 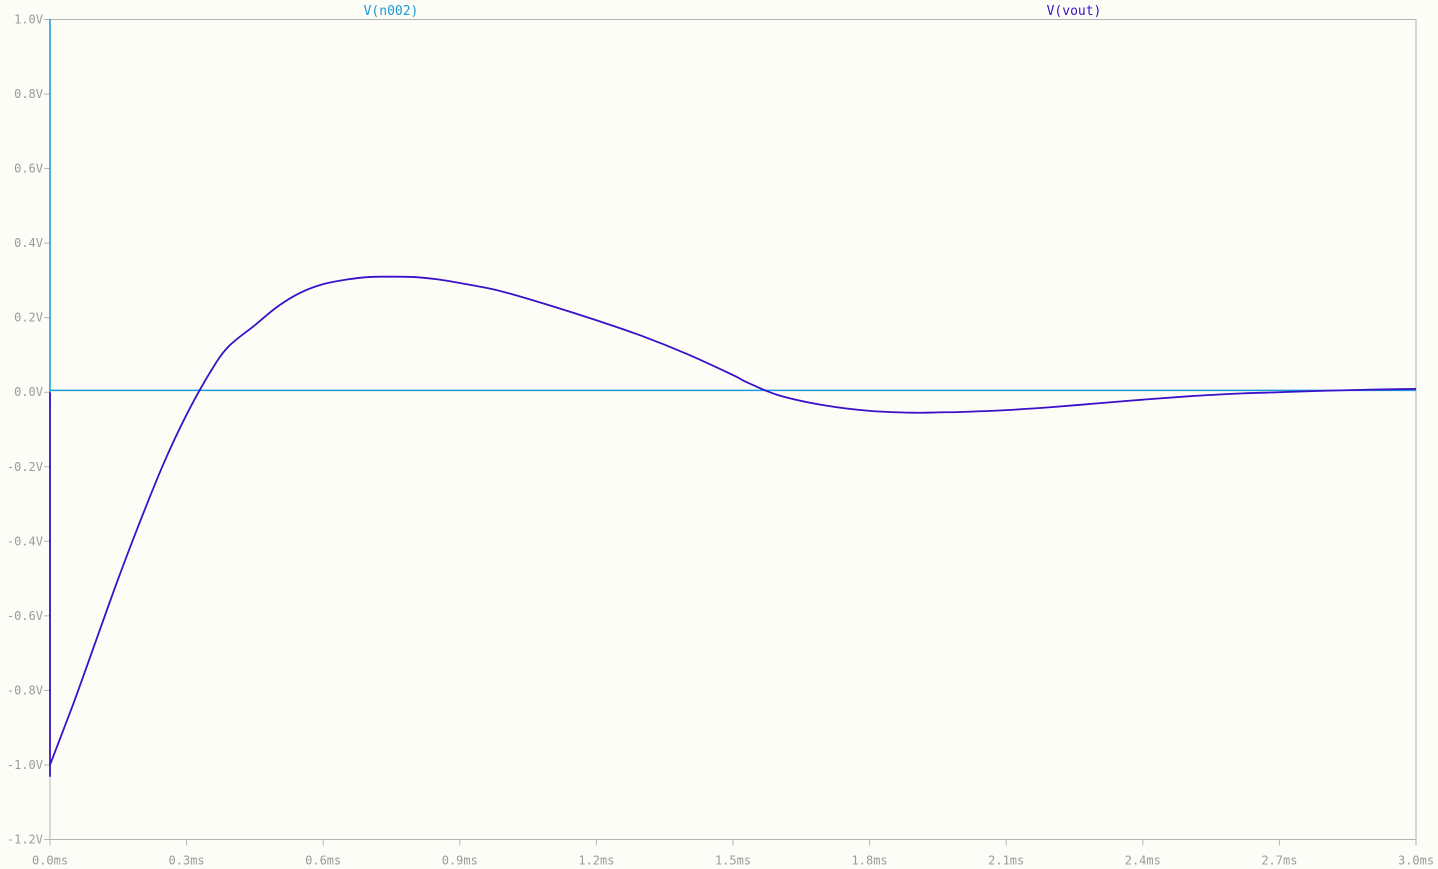 What do you see at coordinates (1279, 861) in the screenshot?
I see `x-tick-label: 2.7ms` at bounding box center [1279, 861].